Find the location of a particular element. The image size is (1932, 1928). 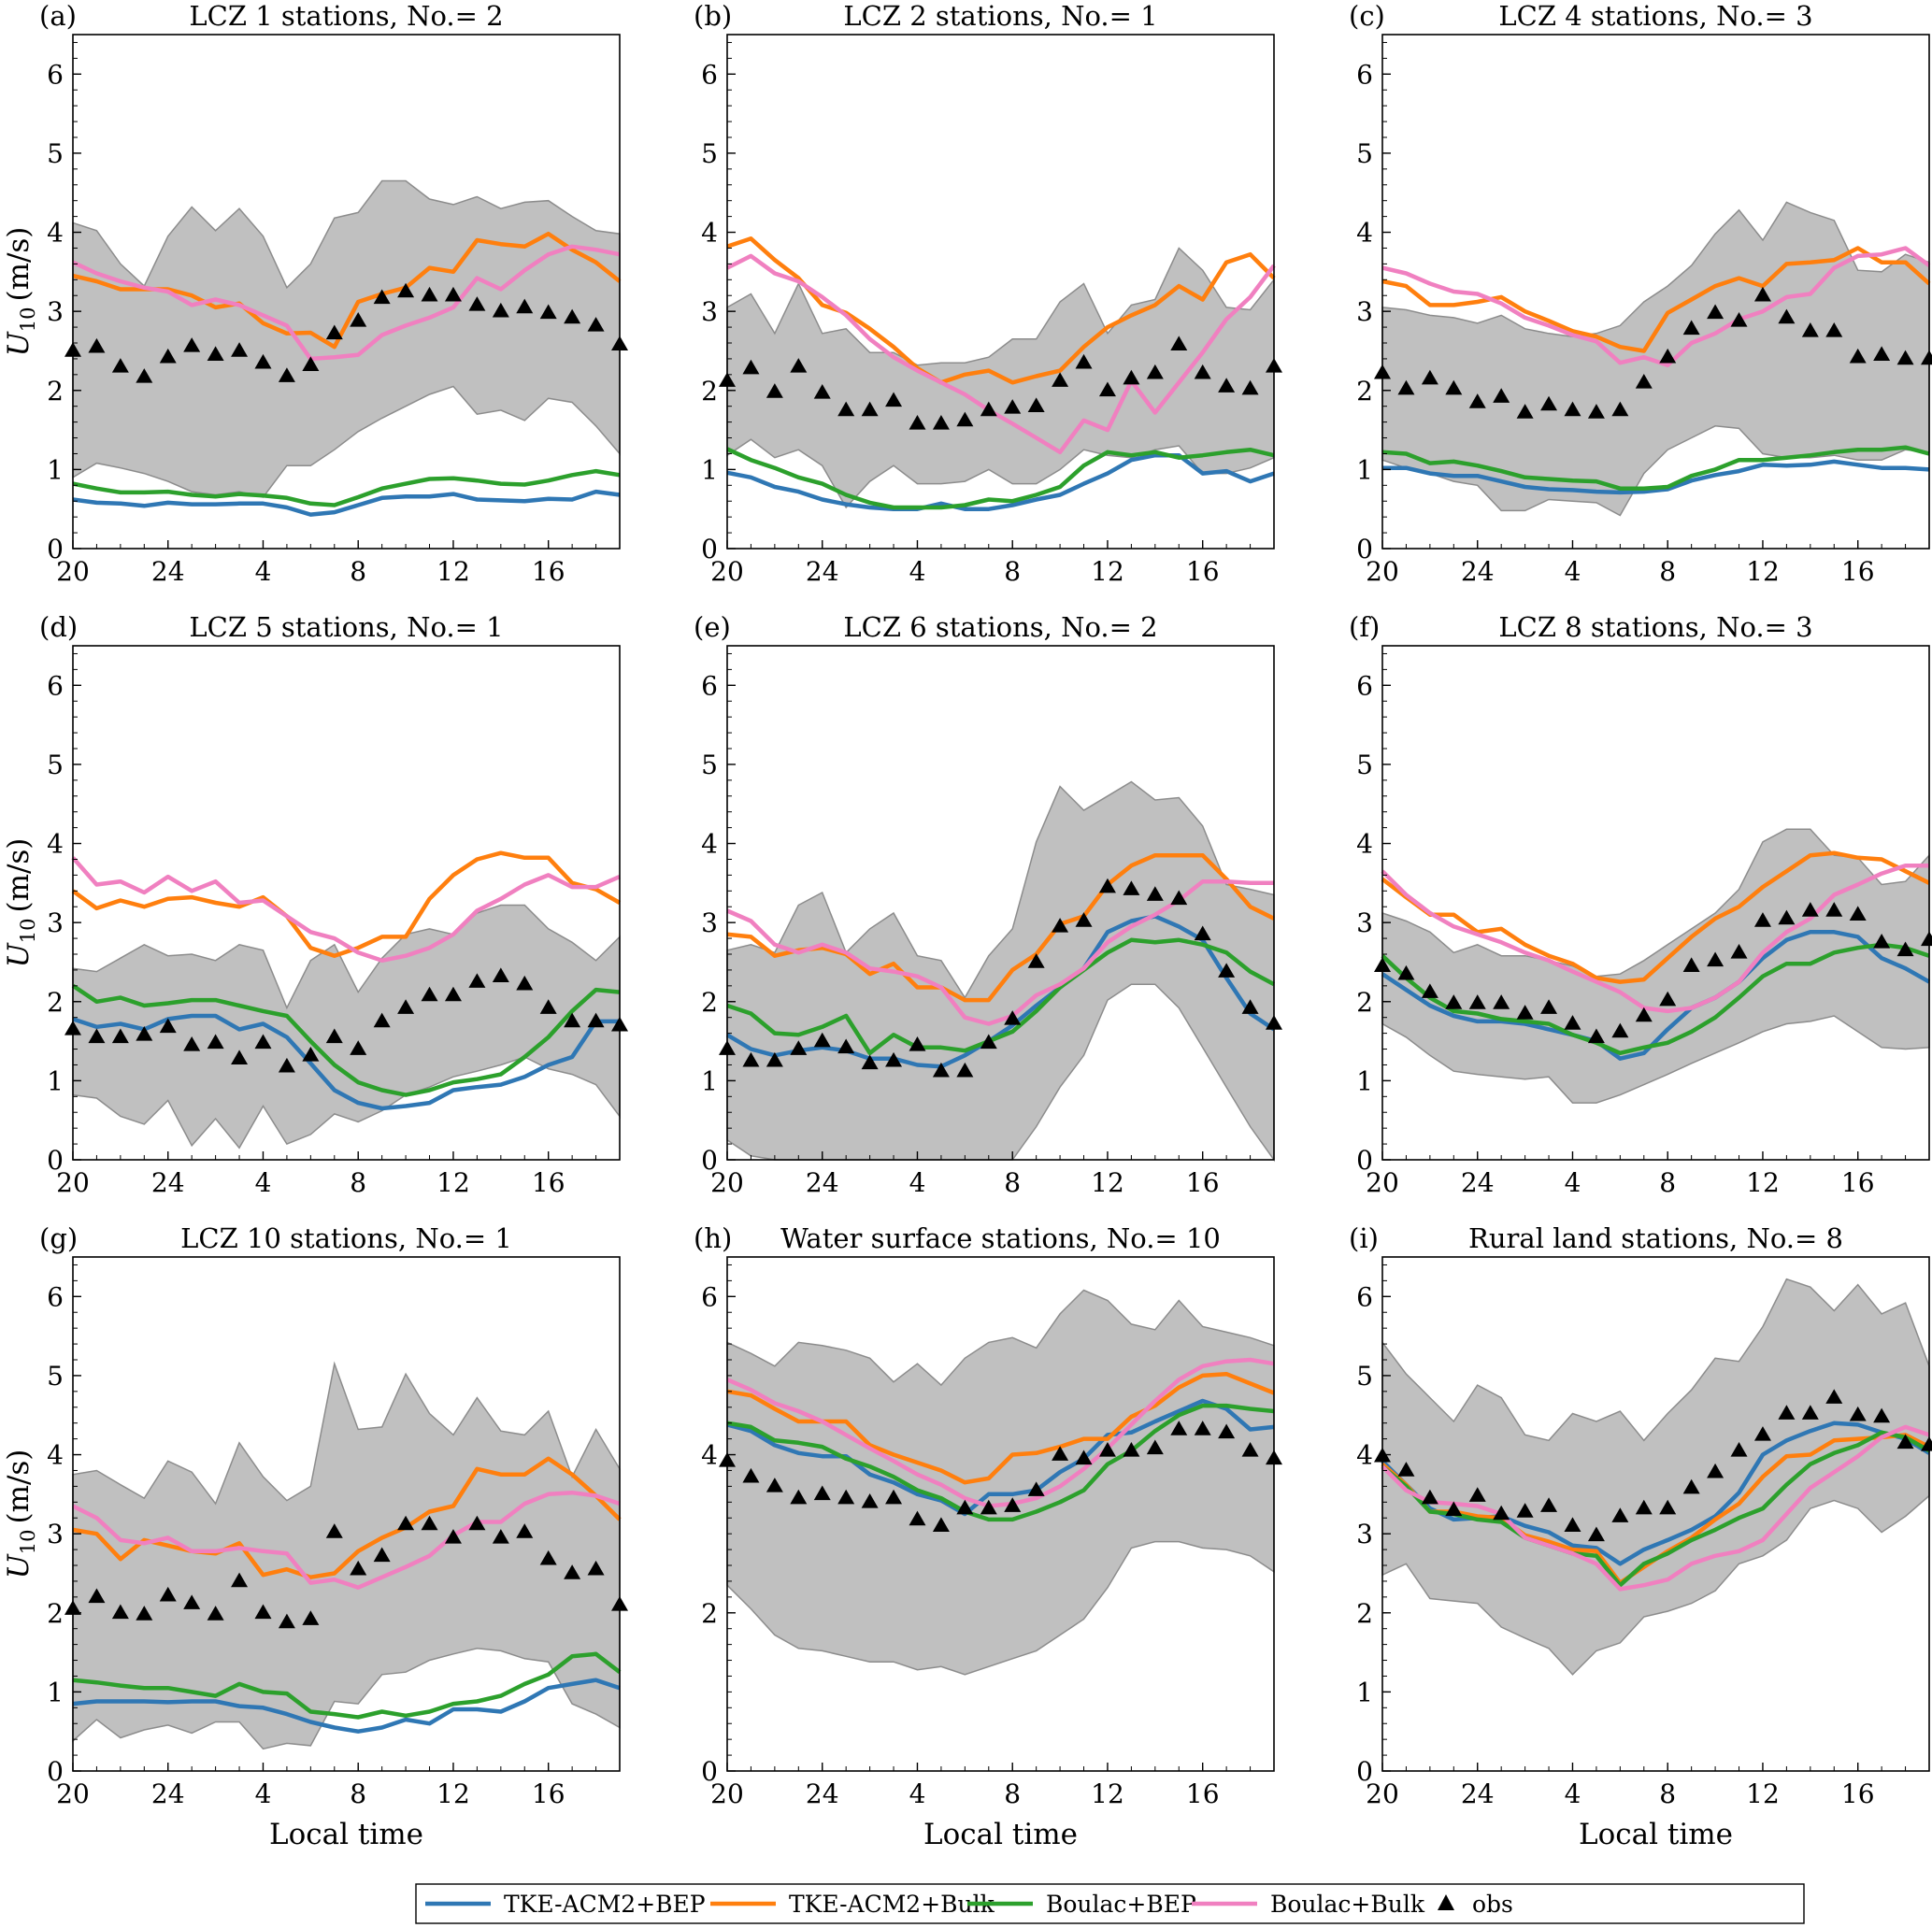

series-line-boulac-bulk is located at coordinates (346, 910).